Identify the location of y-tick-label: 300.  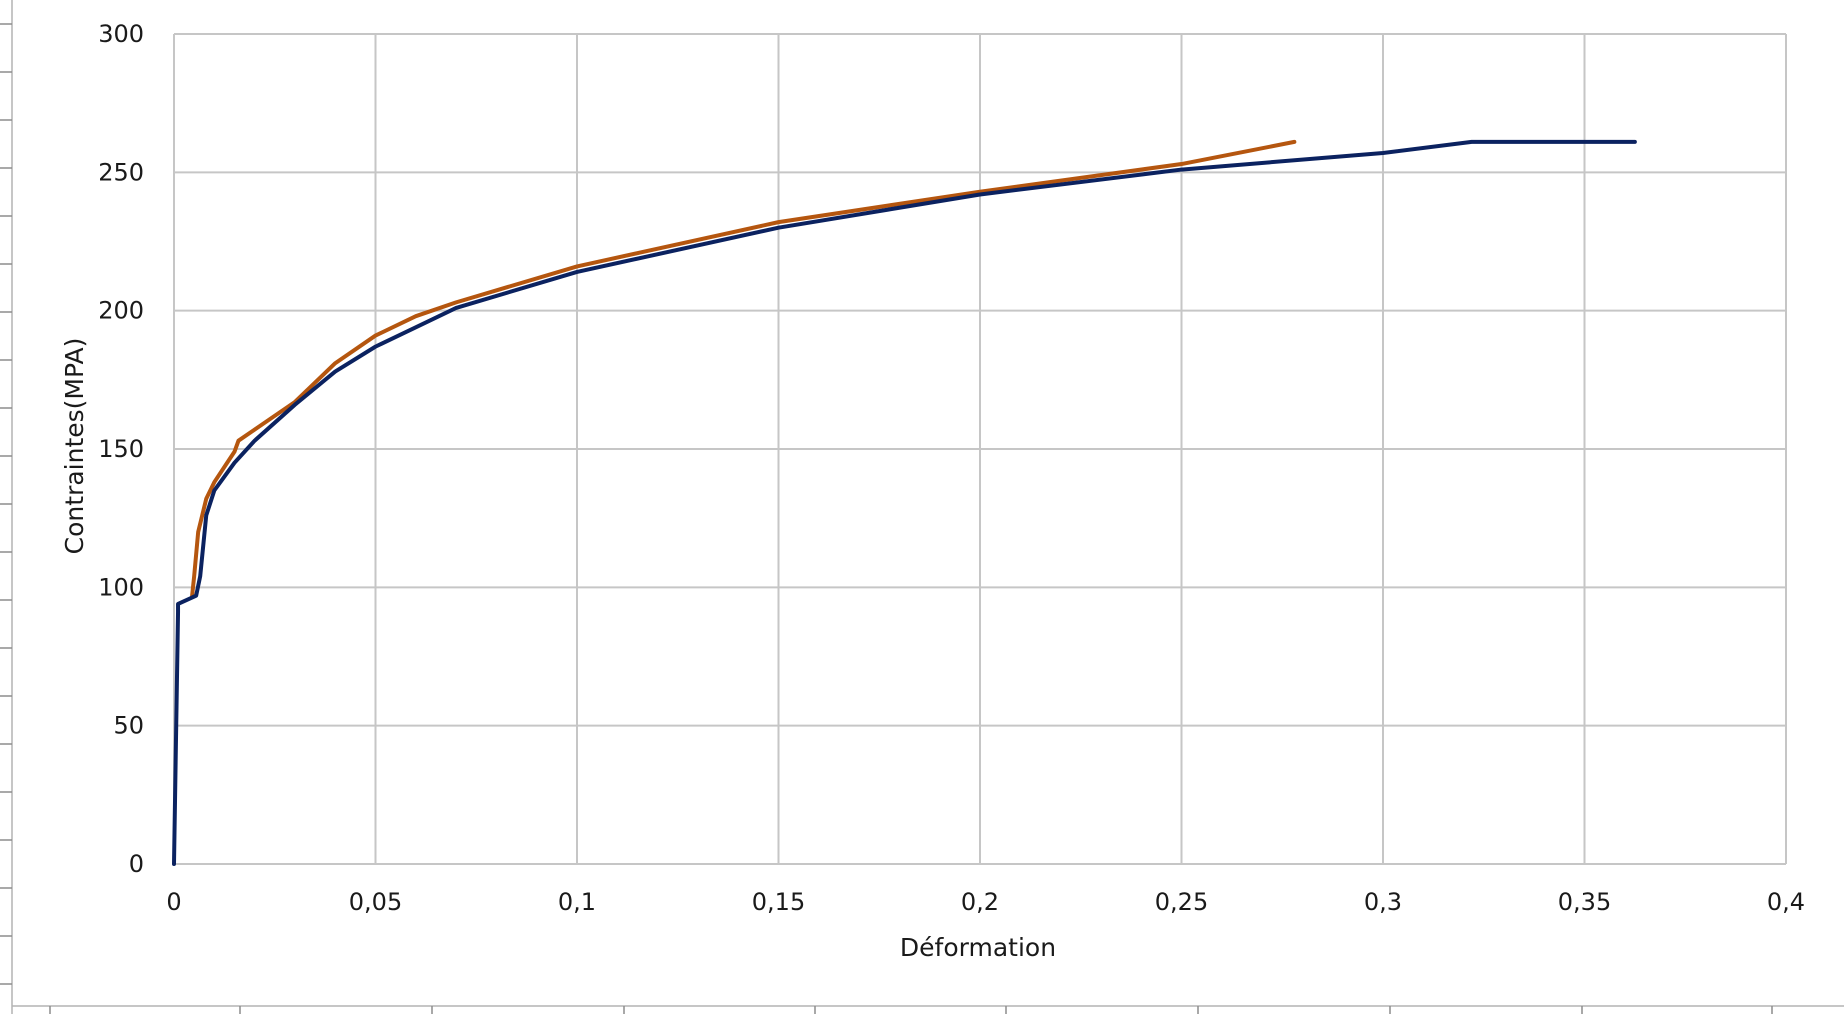
(121, 34).